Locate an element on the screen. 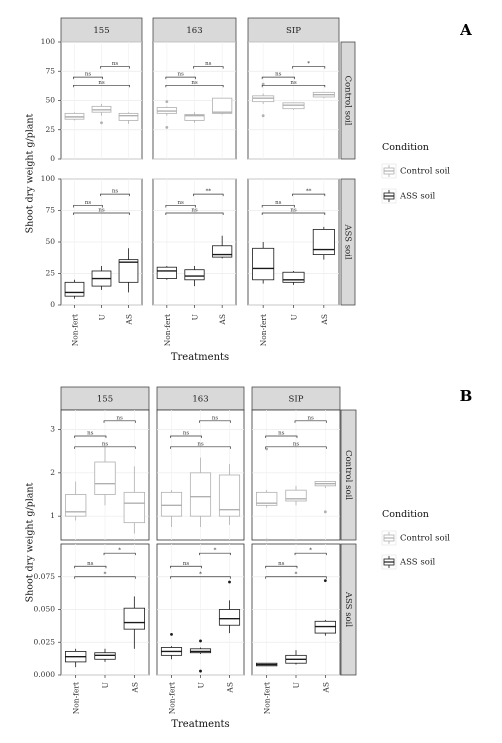 This screenshot has height=743, width=502. legend-title: Condition is located at coordinates (405, 147).